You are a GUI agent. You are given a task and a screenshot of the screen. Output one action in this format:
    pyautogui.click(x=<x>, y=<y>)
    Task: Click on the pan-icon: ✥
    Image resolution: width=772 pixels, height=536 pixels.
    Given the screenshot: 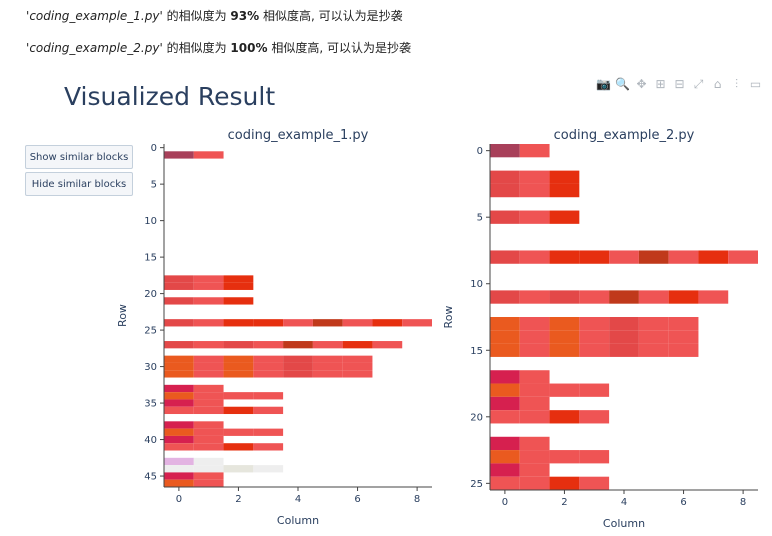 What is the action you would take?
    pyautogui.click(x=641, y=84)
    